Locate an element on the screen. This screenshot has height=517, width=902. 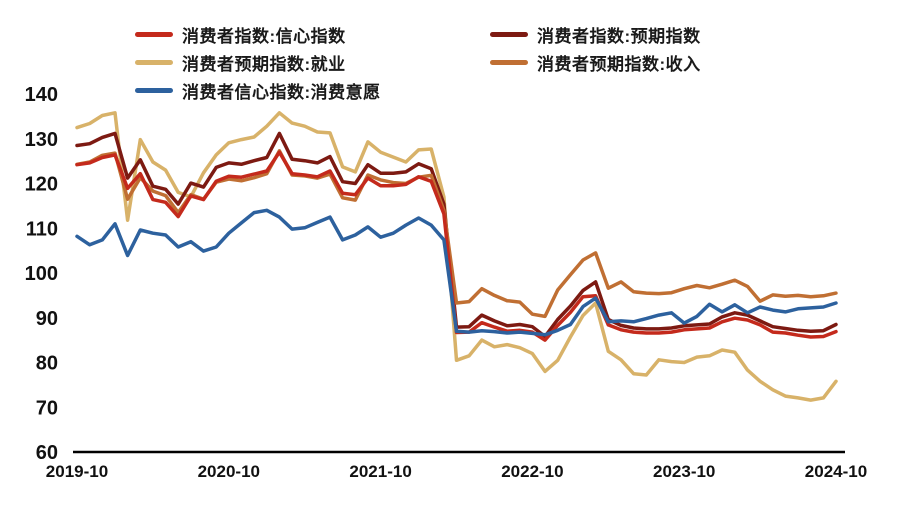
legend-swatch-willingness is located at coordinates (154, 90).